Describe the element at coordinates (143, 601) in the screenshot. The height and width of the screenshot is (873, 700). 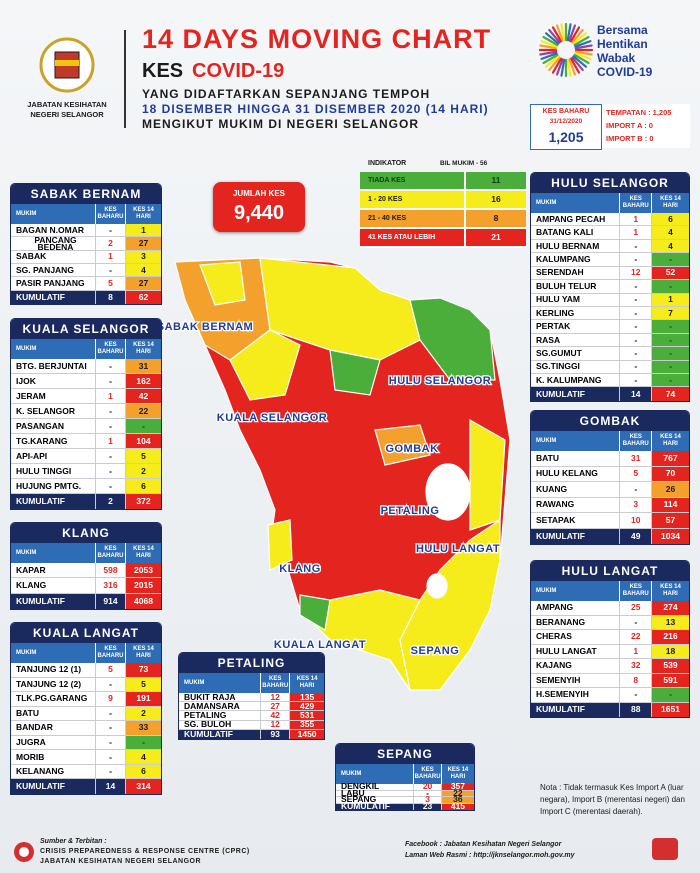
I see `total-value: 4068` at that location.